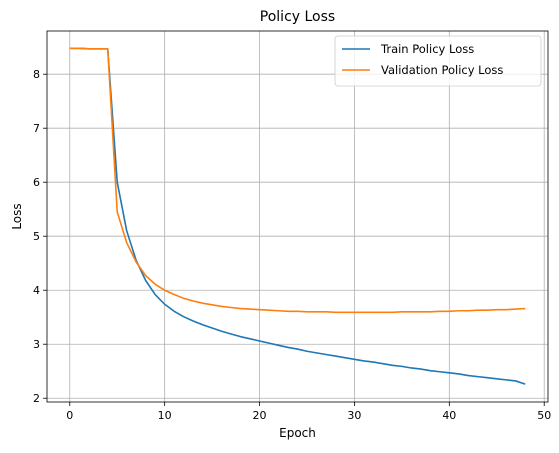  What do you see at coordinates (36, 398) in the screenshot?
I see `y-tick-label: 2` at bounding box center [36, 398].